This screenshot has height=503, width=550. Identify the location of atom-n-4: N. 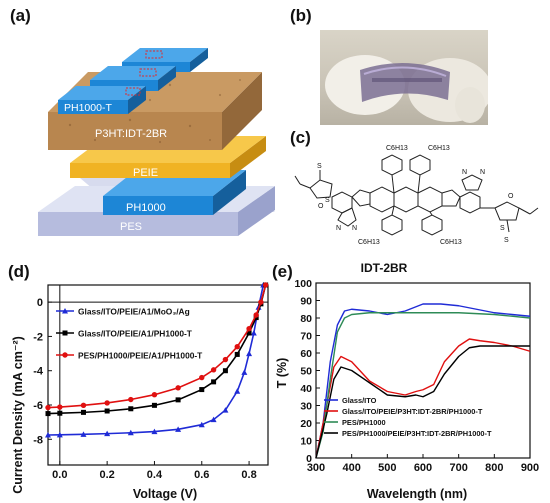
(482, 172).